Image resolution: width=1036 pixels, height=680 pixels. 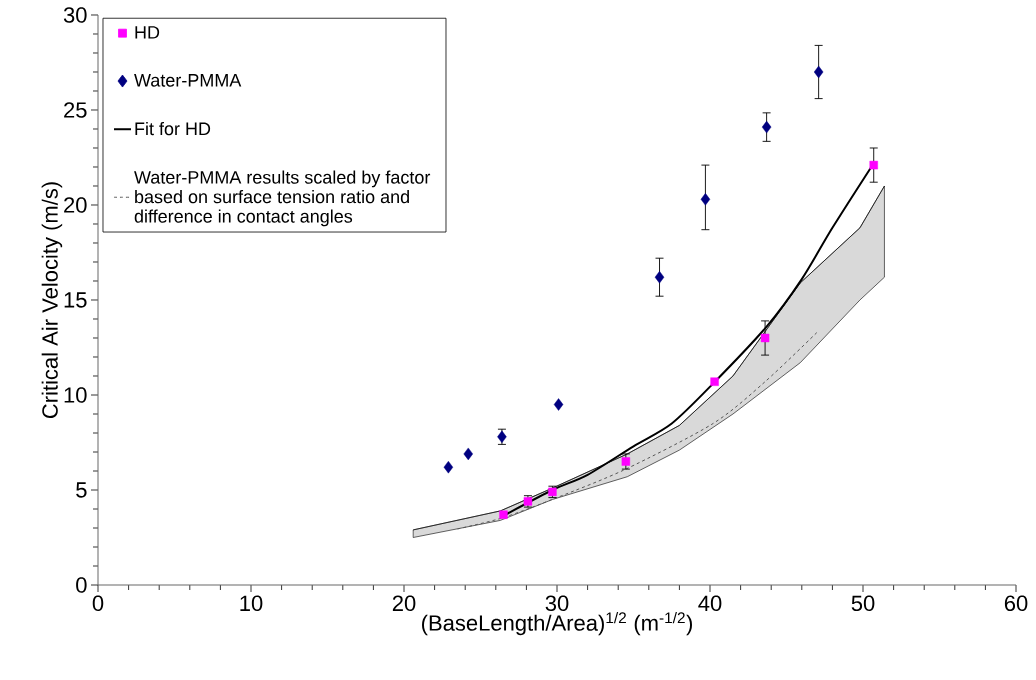 What do you see at coordinates (173, 128) in the screenshot?
I see `legend-label: Fit for HD` at bounding box center [173, 128].